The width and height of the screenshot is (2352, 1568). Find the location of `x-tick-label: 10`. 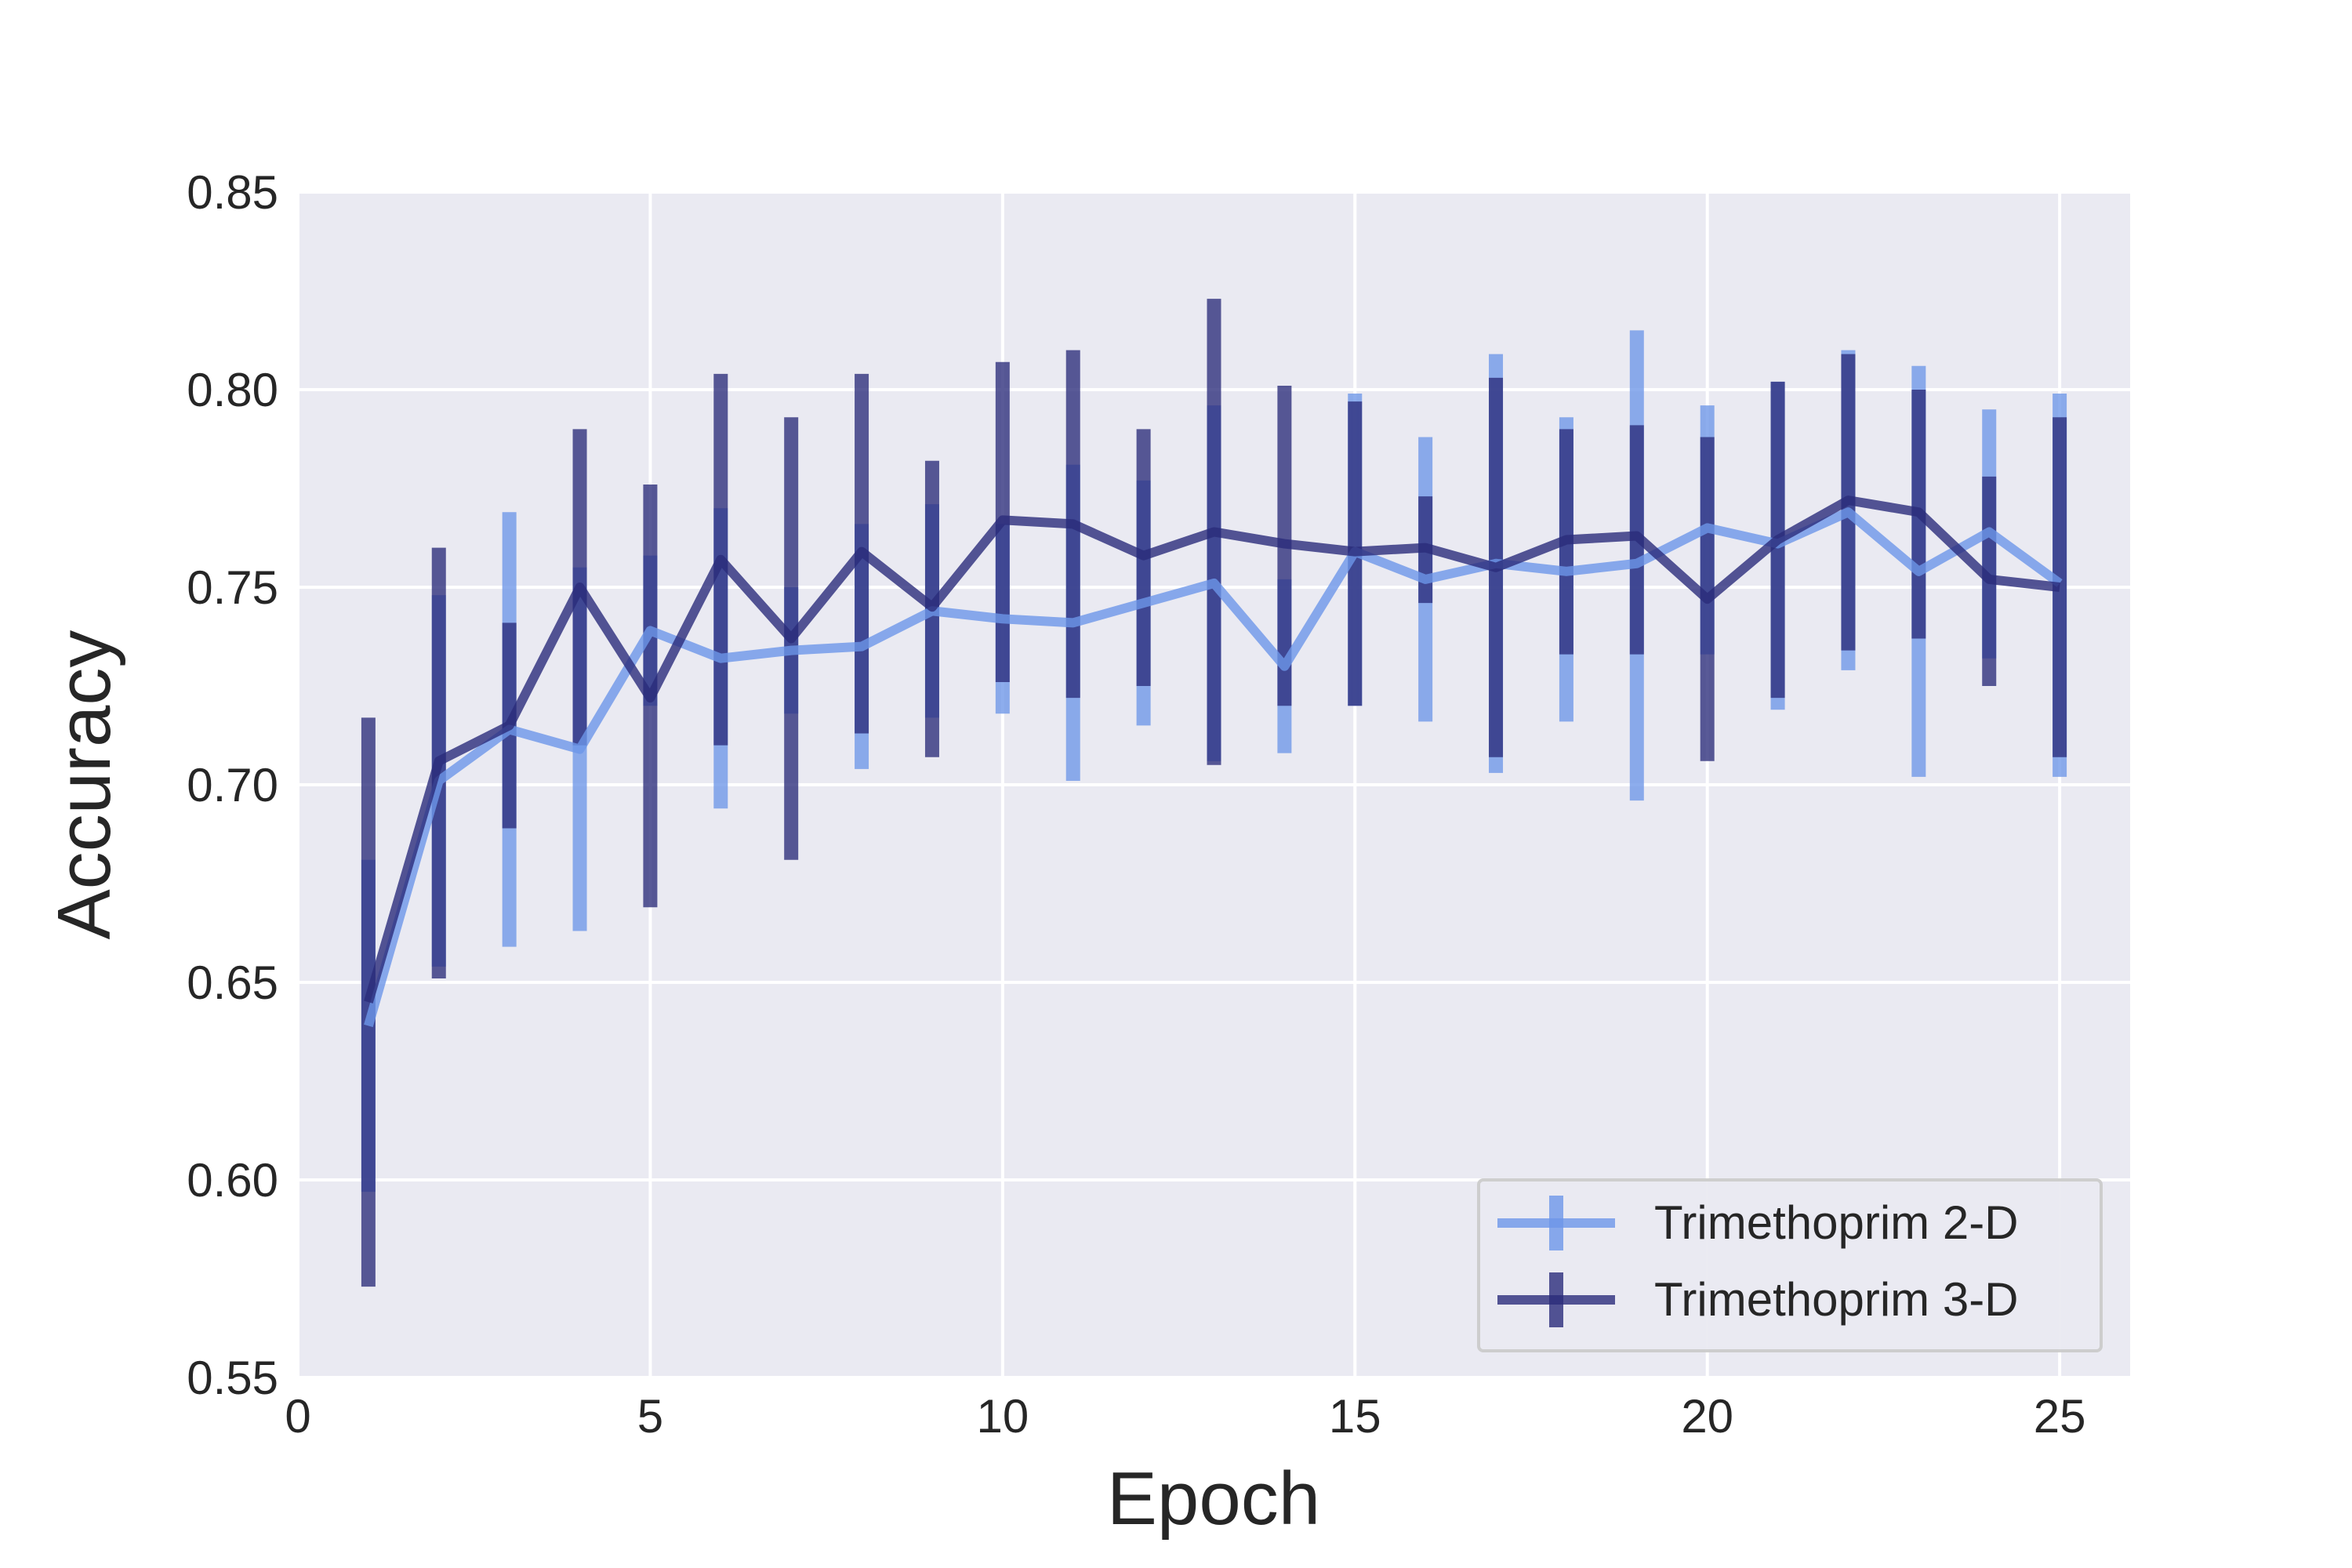

x-tick-label: 10 is located at coordinates (1002, 1416).